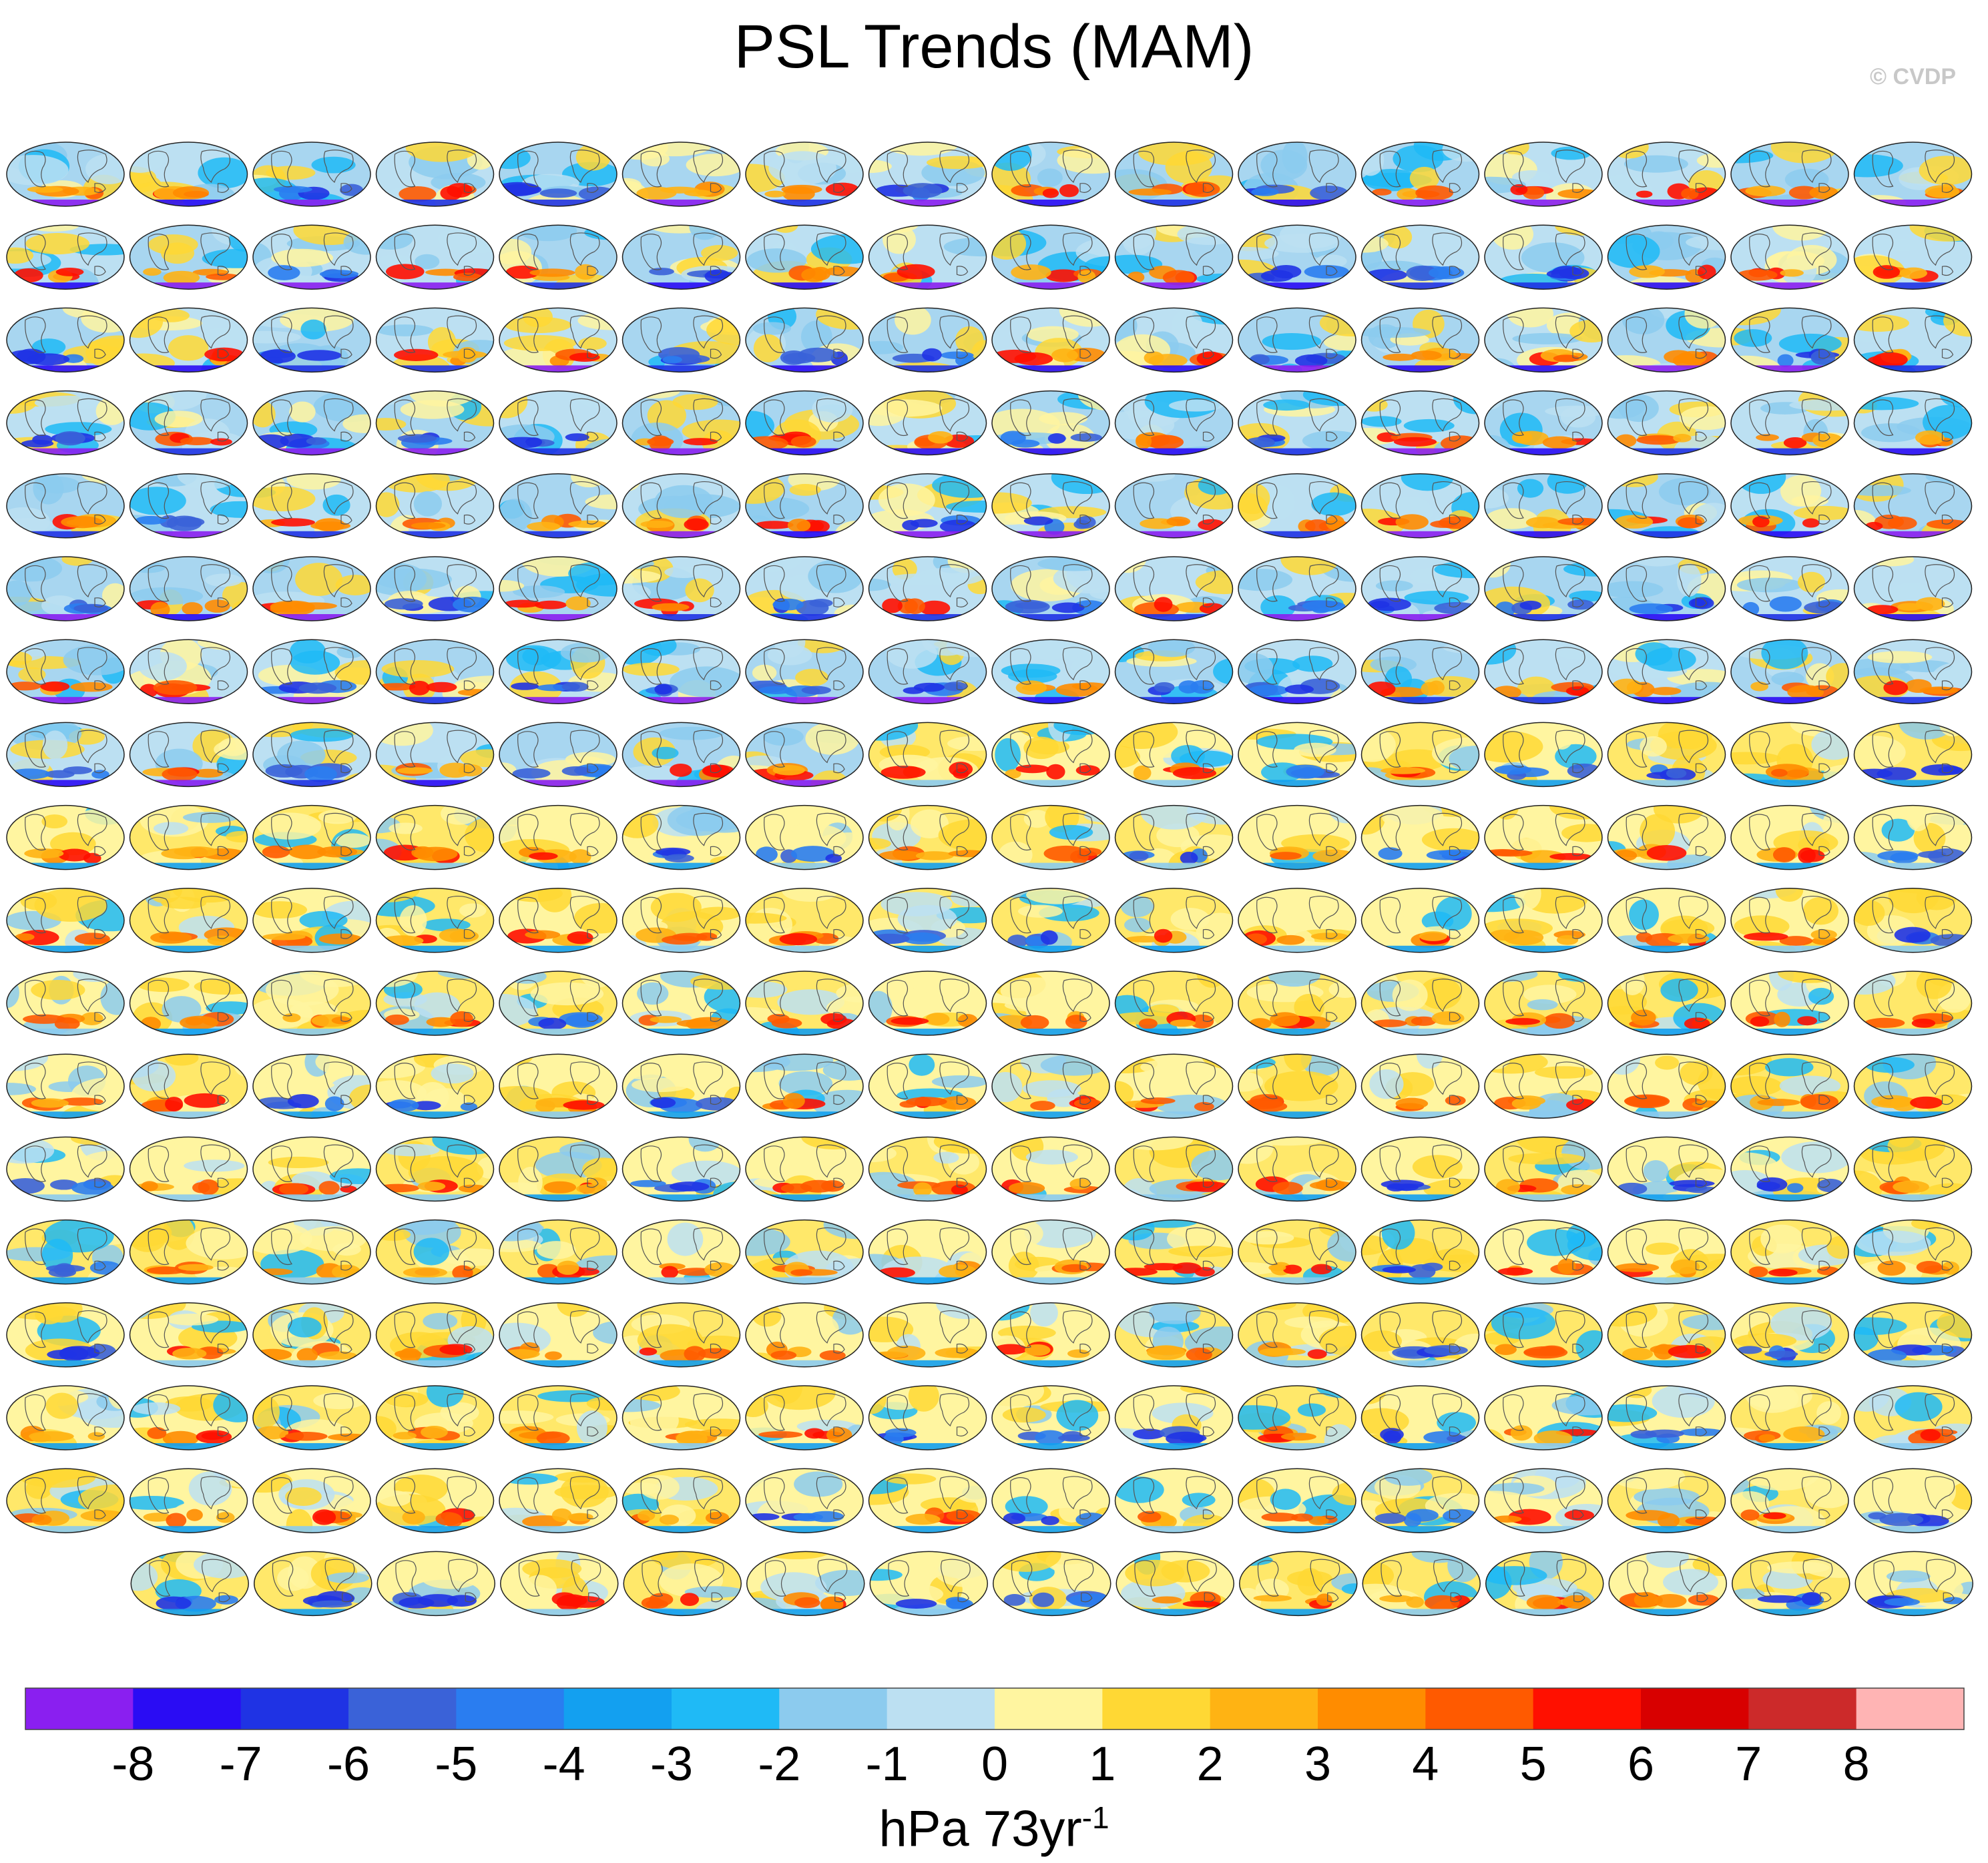  Describe the element at coordinates (1641, 1764) in the screenshot. I see `colorbar-tick-label: 6` at that location.